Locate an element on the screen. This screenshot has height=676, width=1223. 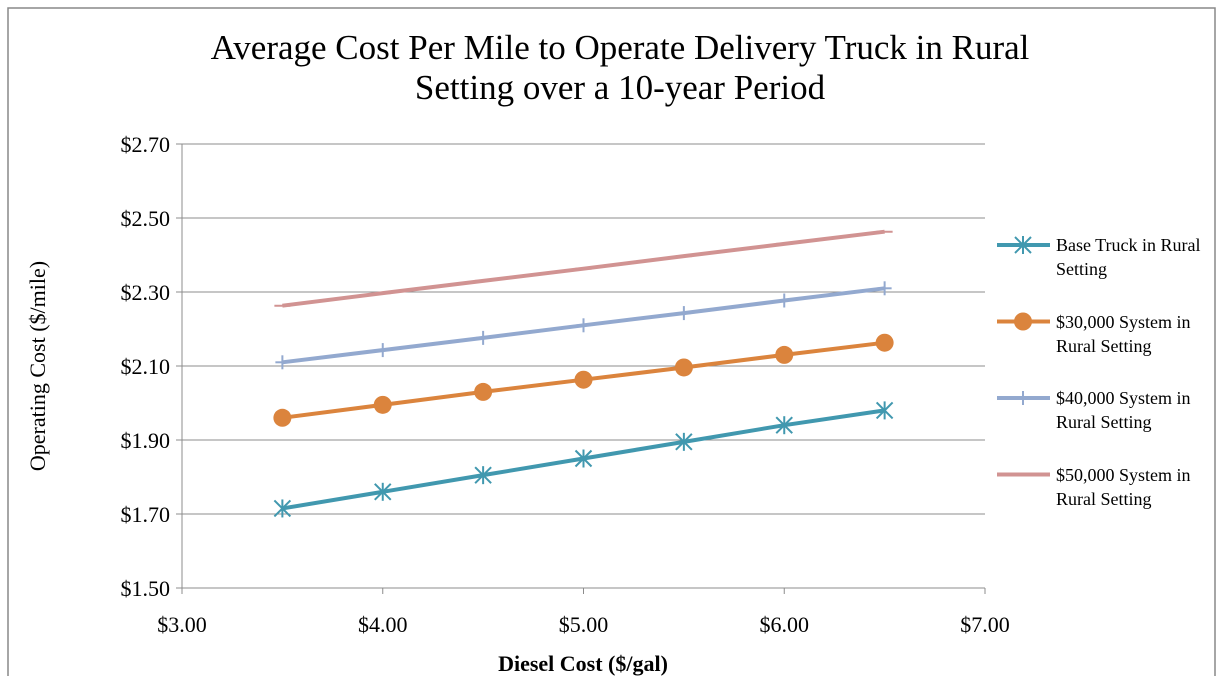
y-tick-label: $2.70 is located at coordinates (146, 144).